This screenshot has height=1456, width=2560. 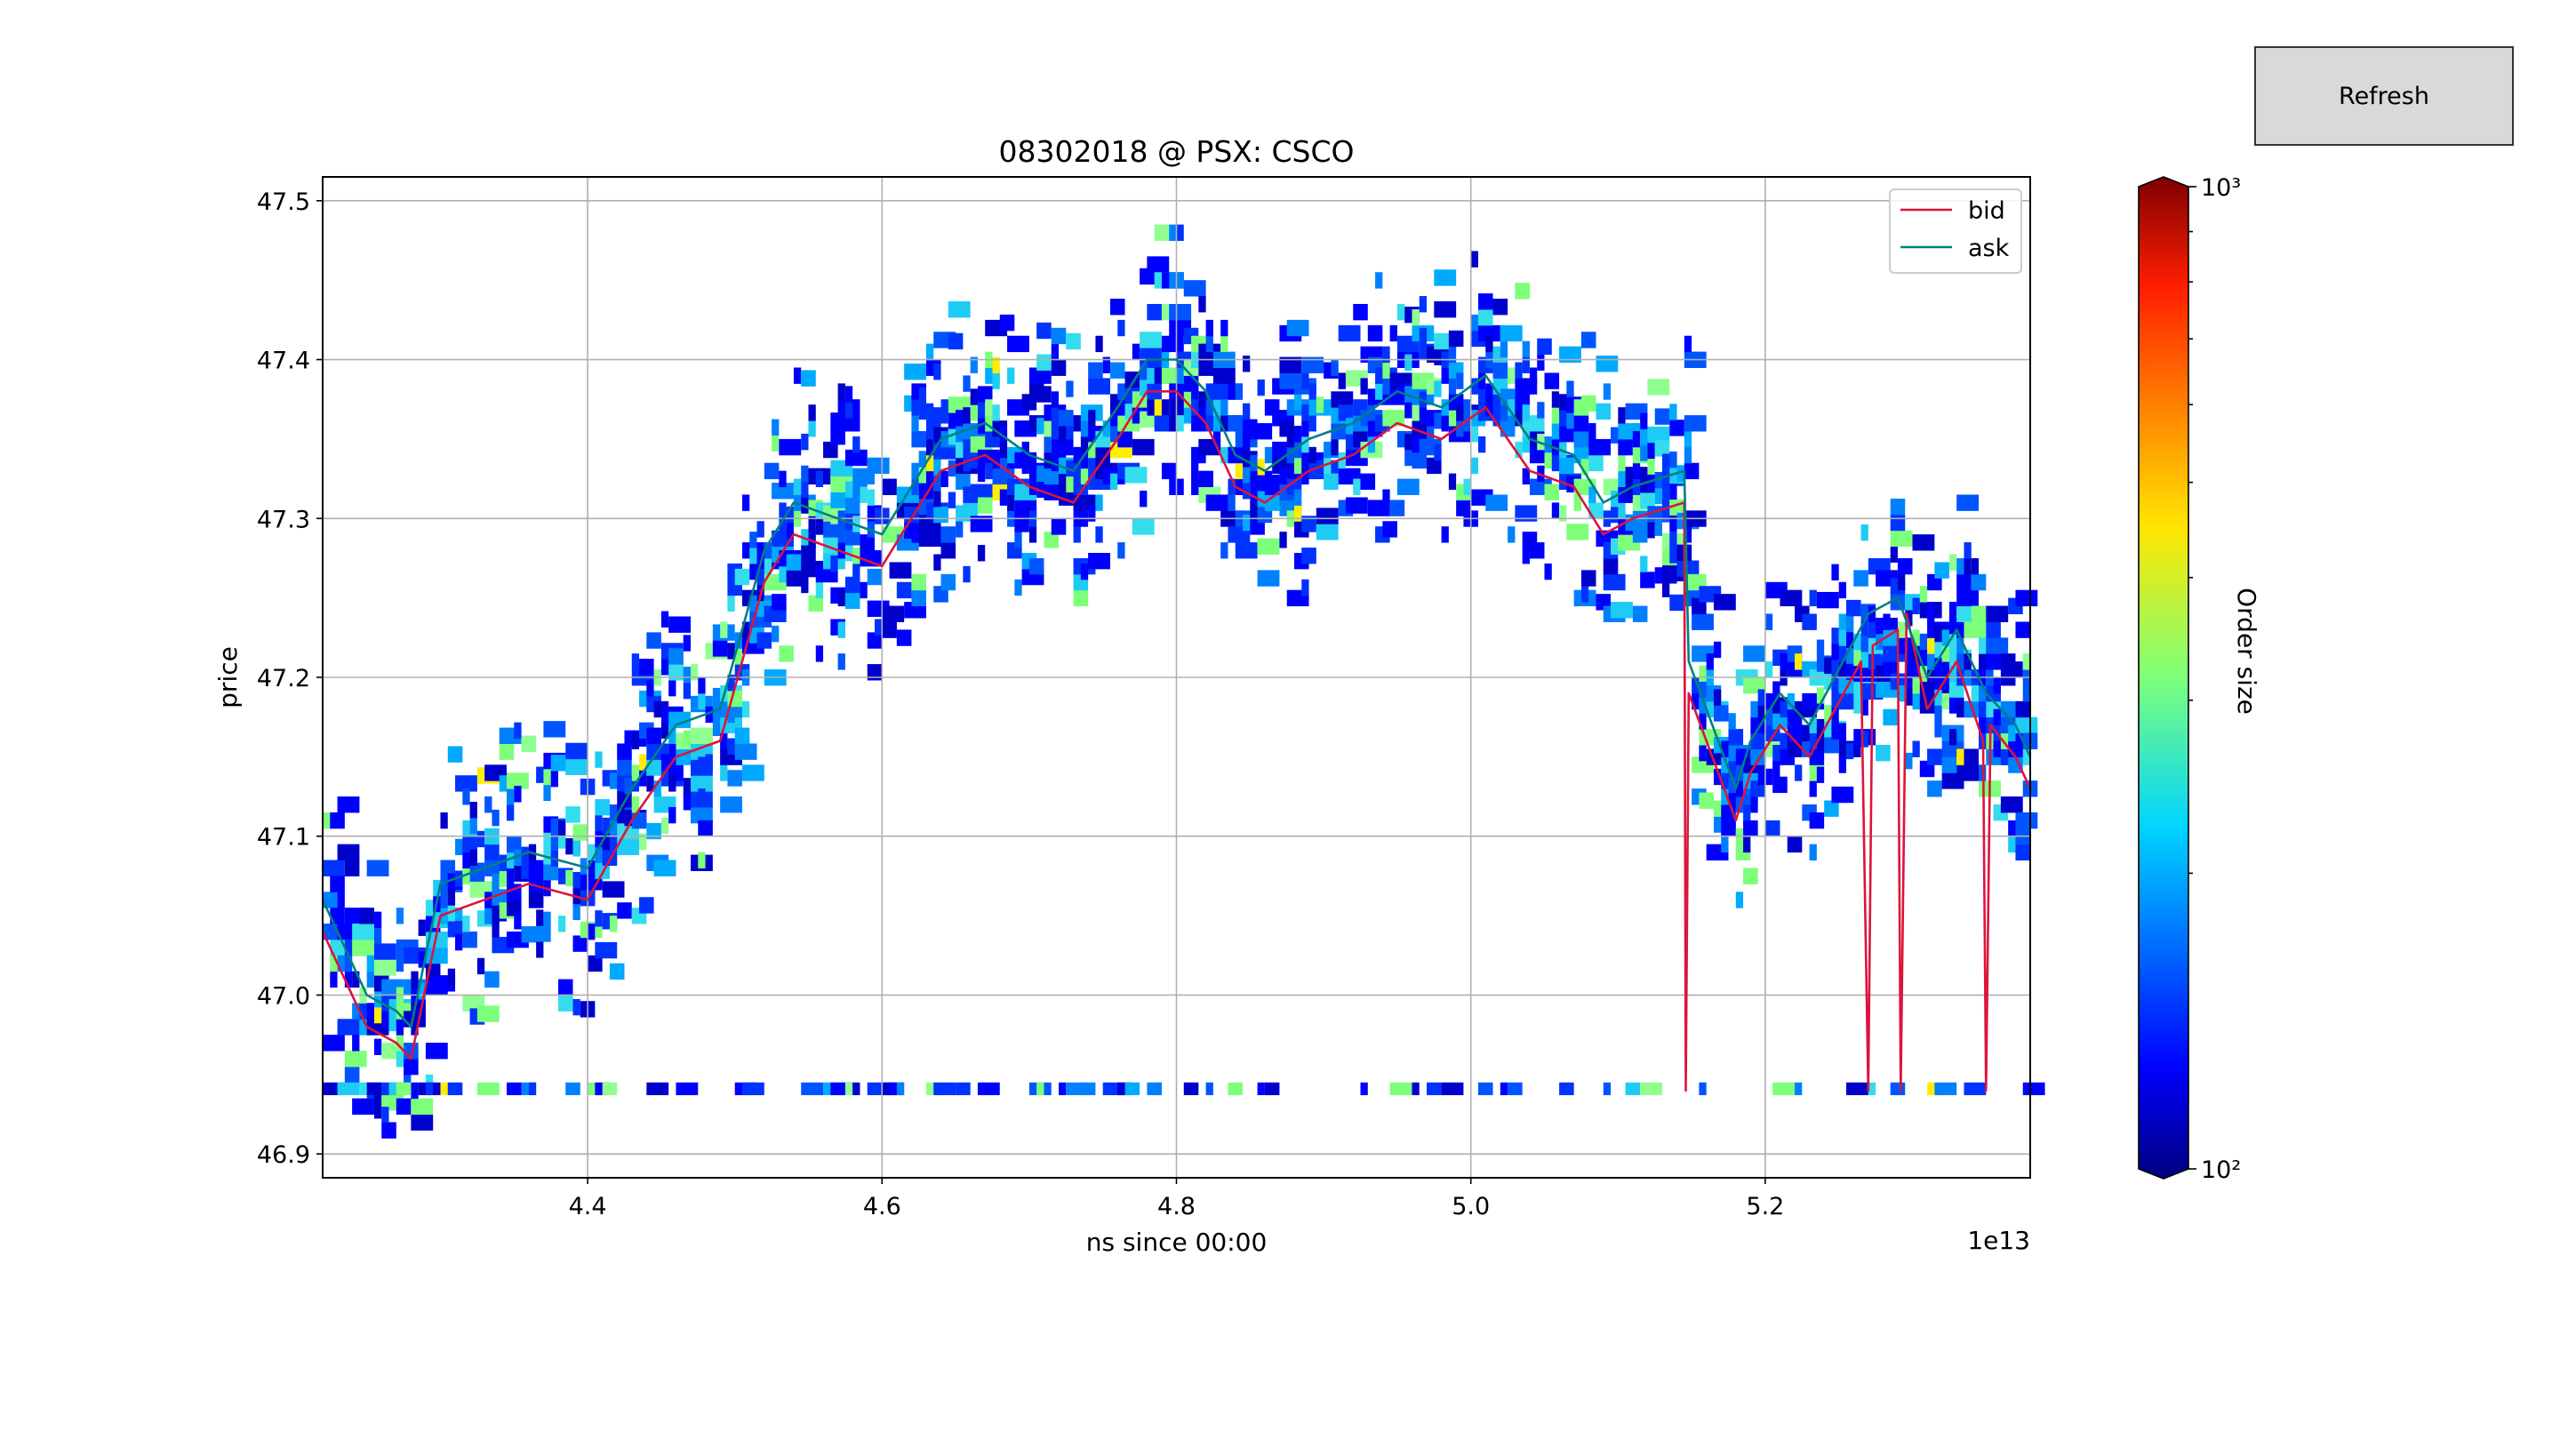 What do you see at coordinates (2384, 96) in the screenshot?
I see `refresh-button: Refresh` at bounding box center [2384, 96].